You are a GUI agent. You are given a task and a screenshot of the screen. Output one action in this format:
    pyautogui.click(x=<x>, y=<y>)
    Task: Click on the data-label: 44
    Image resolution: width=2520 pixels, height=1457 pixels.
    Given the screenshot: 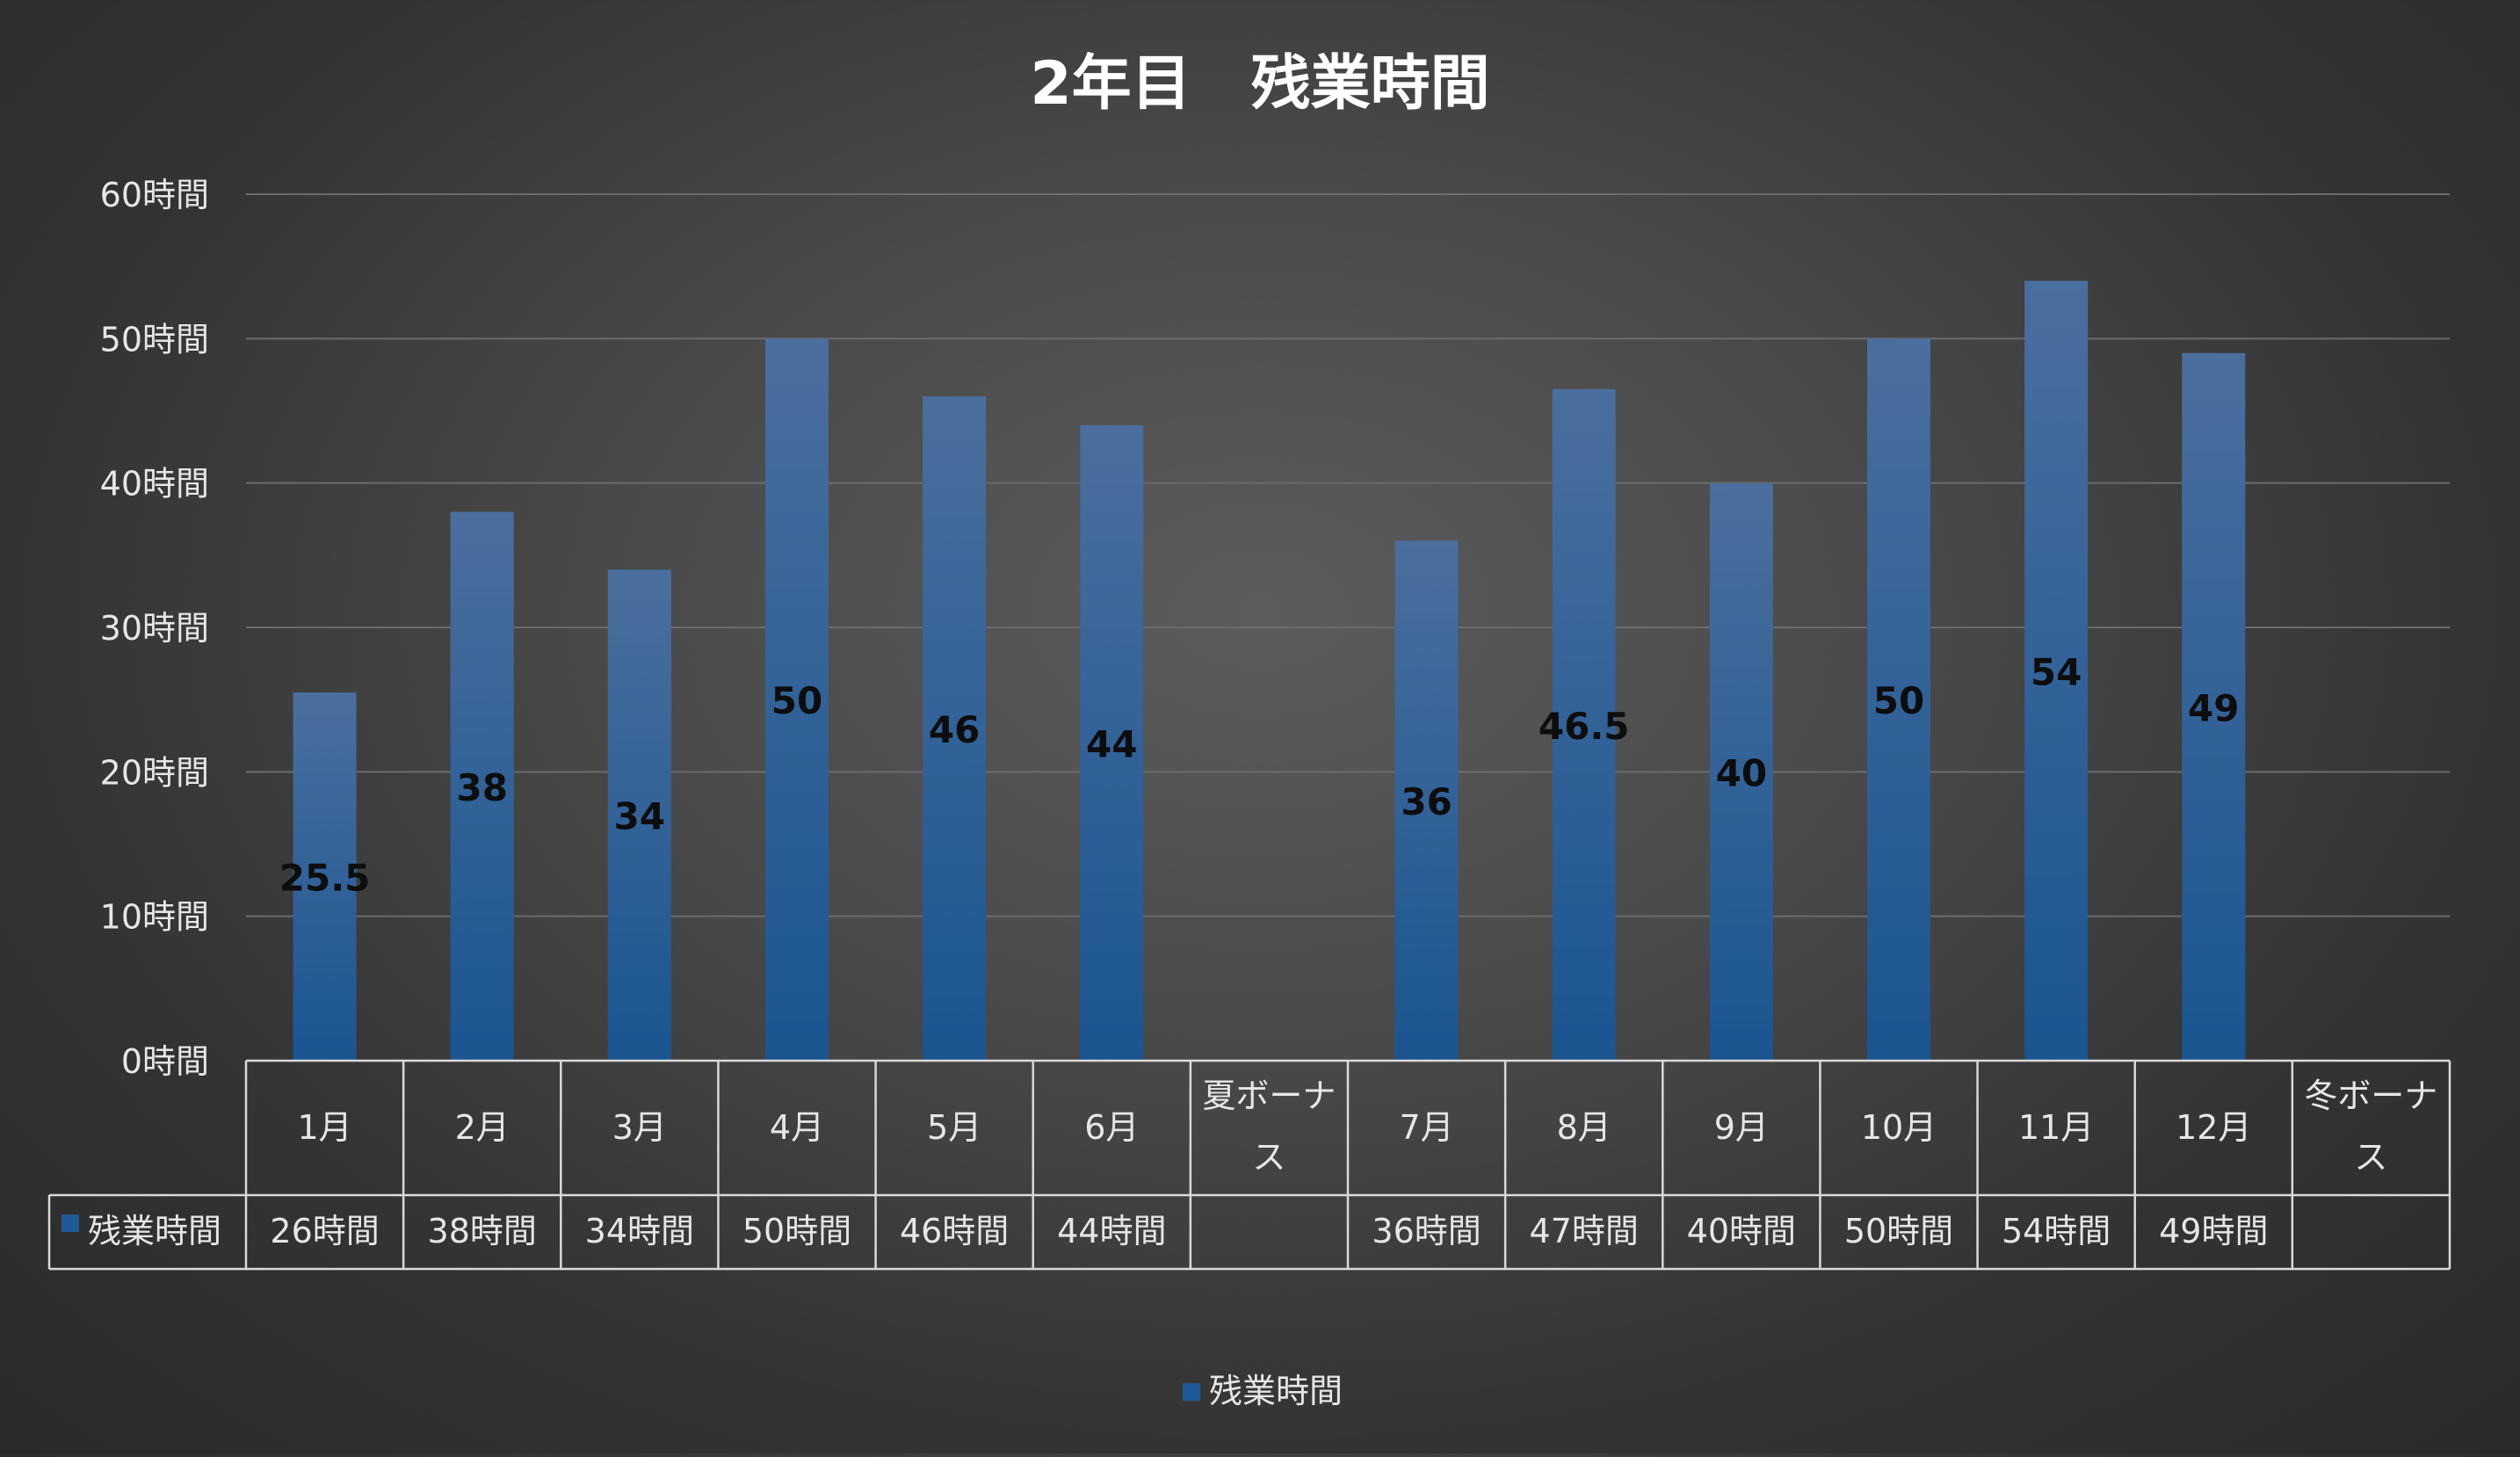 What is the action you would take?
    pyautogui.click(x=1111, y=743)
    